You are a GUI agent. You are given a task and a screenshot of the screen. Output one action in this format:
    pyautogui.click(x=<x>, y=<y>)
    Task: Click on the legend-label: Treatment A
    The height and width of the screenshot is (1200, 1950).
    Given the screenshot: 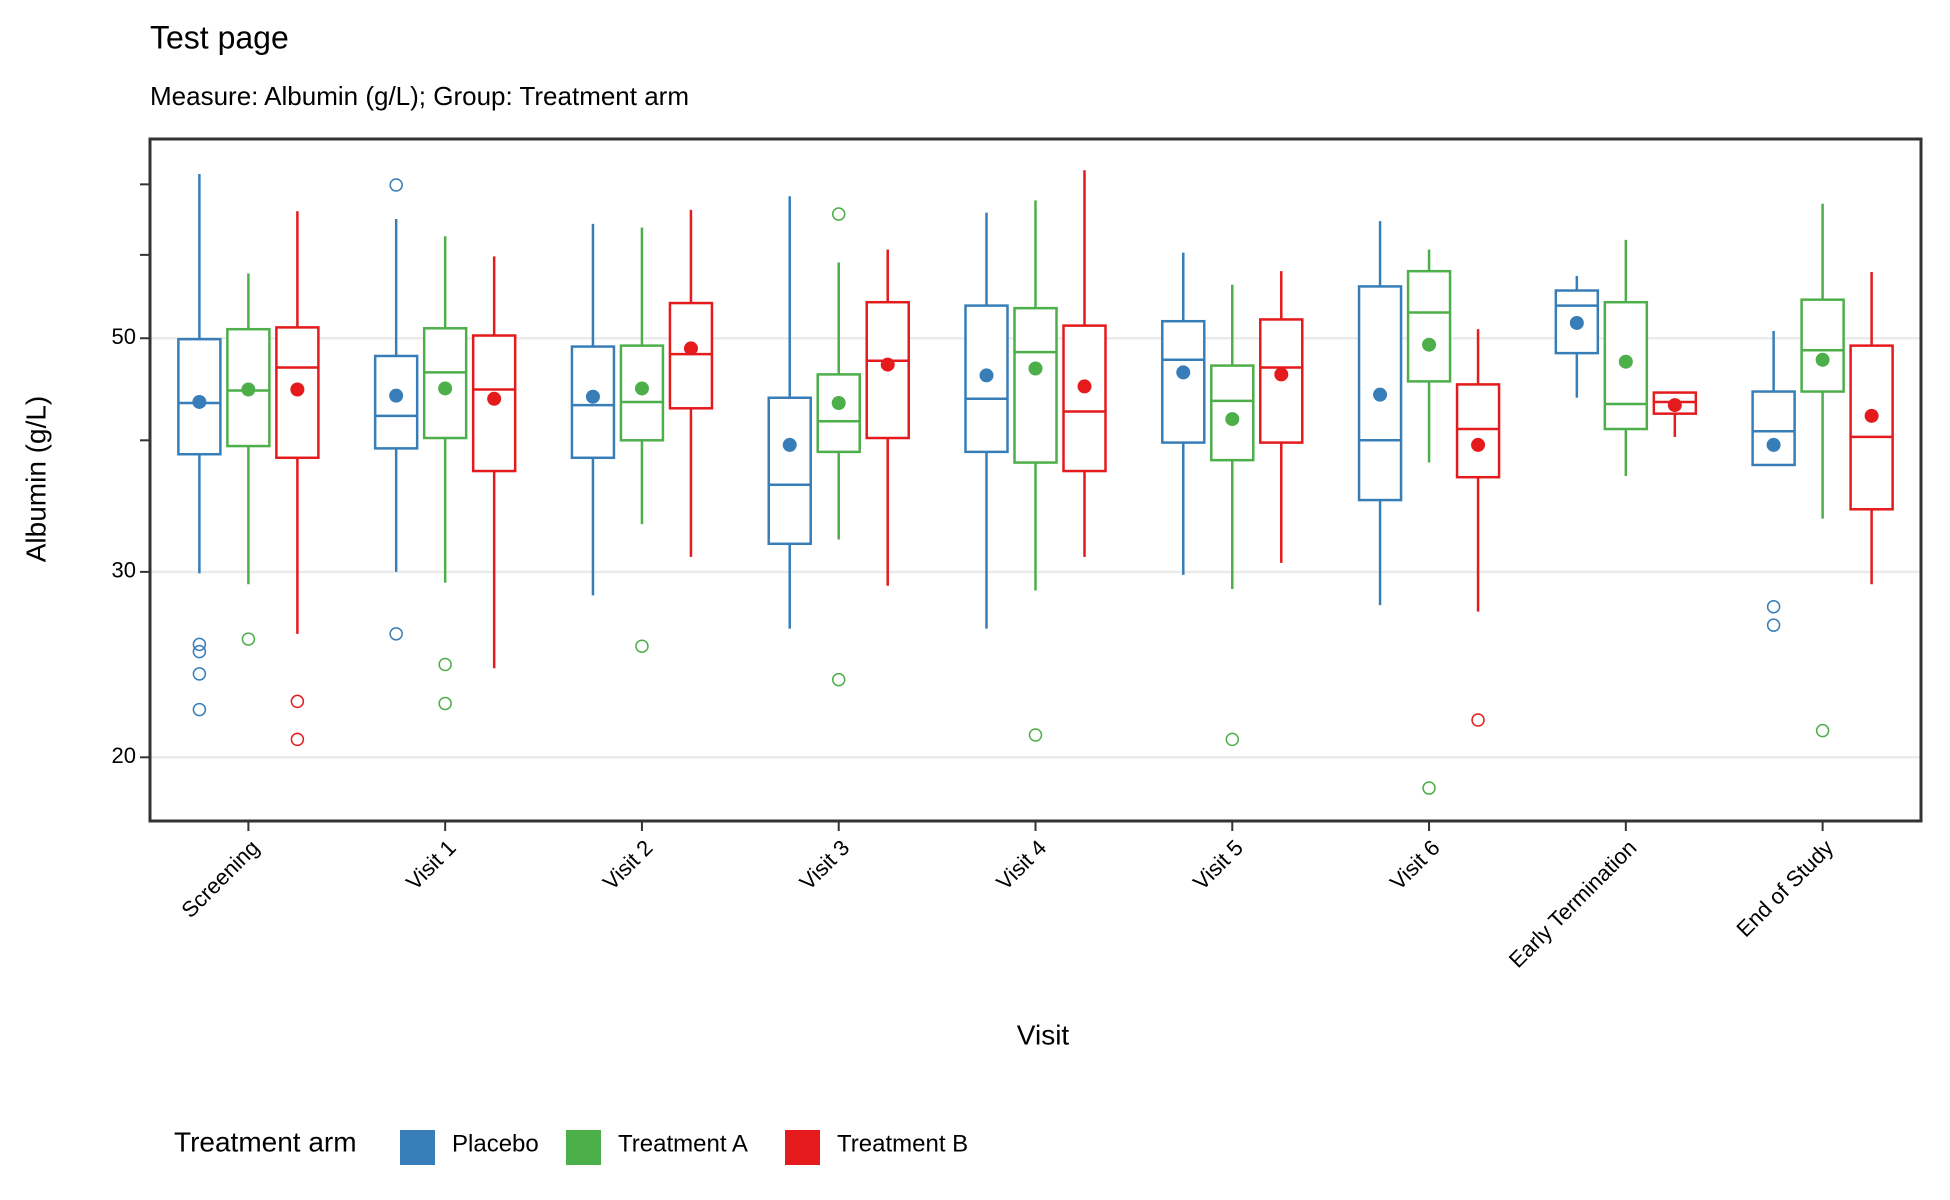 What is the action you would take?
    pyautogui.click(x=683, y=1143)
    